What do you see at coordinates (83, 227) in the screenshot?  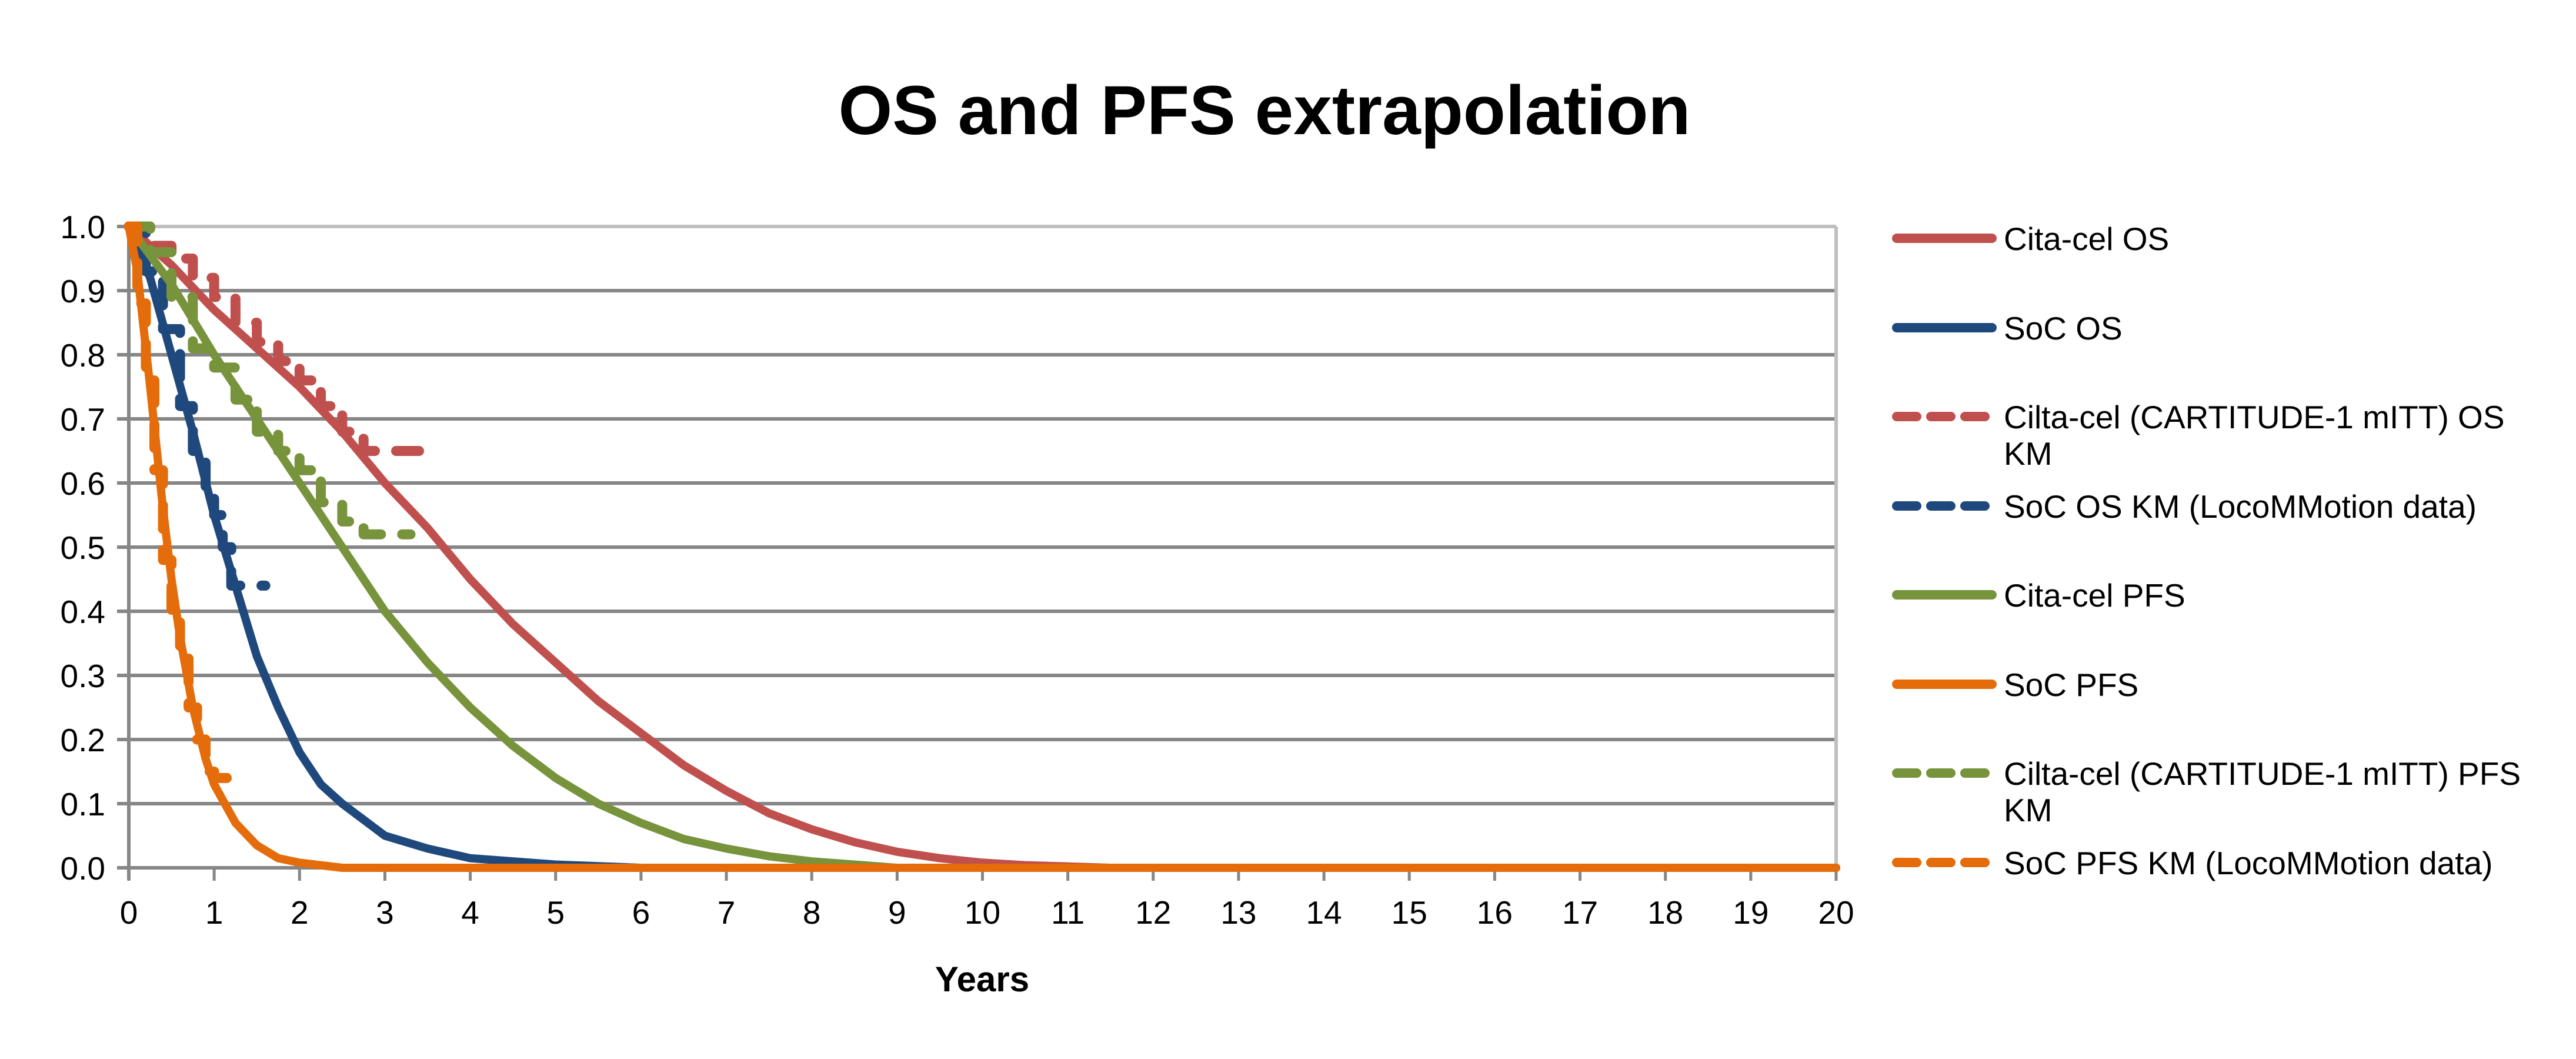 I see `y-tick-label: 1.0` at bounding box center [83, 227].